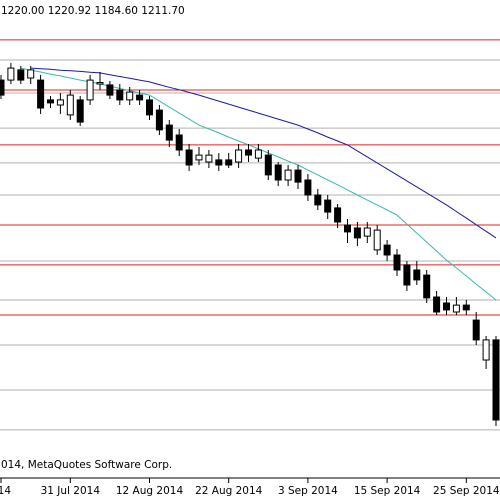  Describe the element at coordinates (71, 491) in the screenshot. I see `x-tick-label: 31 Jul 2014` at that location.